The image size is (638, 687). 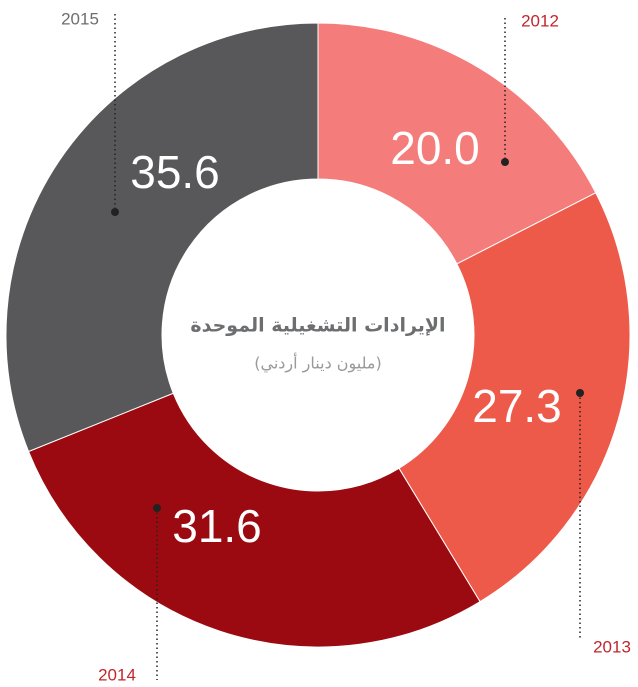 I want to click on category-label: 2013, so click(x=612, y=646).